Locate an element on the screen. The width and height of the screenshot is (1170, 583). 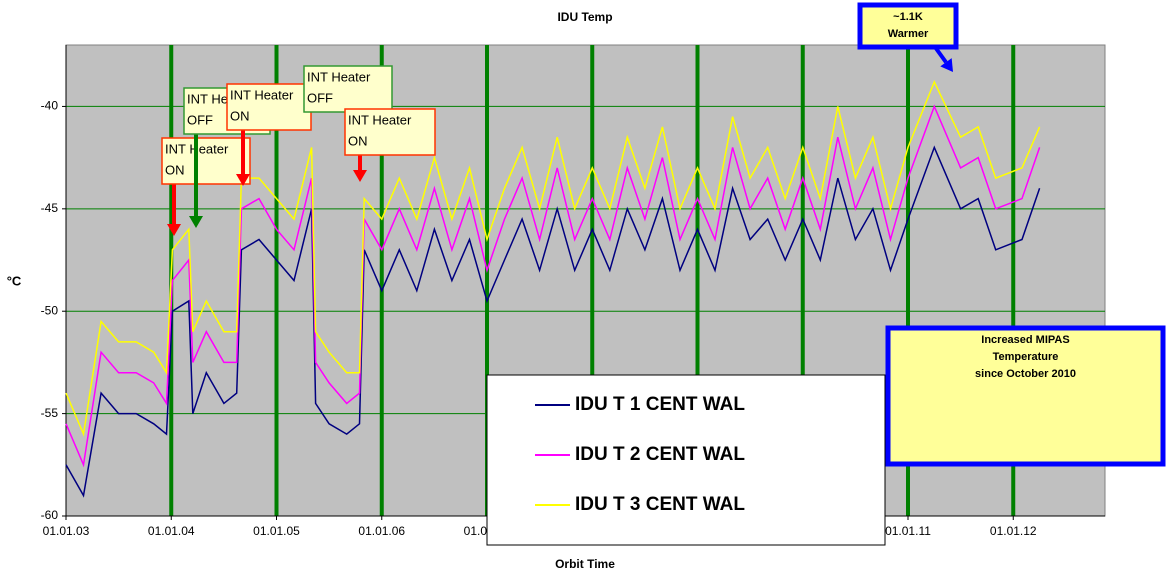
annotation: ~1.1K Warmer is located at coordinates (908, 37).